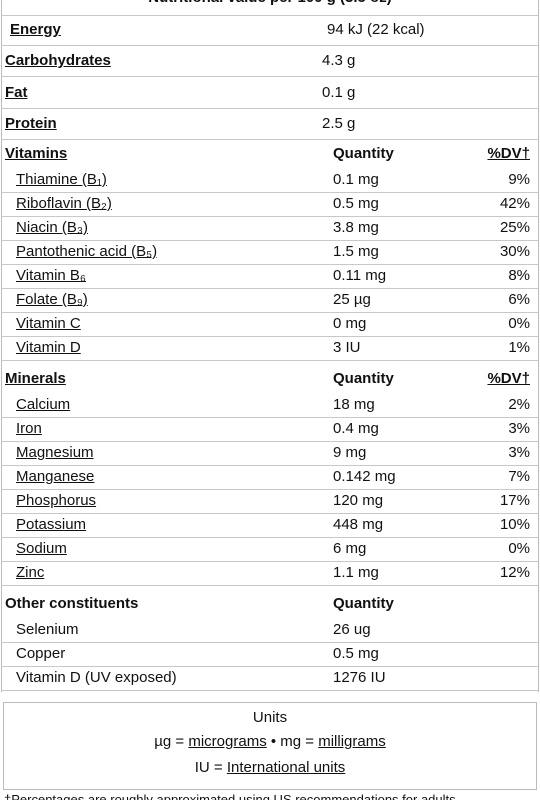 The image size is (540, 800). I want to click on nutrient-name: Selenium, so click(47, 629).